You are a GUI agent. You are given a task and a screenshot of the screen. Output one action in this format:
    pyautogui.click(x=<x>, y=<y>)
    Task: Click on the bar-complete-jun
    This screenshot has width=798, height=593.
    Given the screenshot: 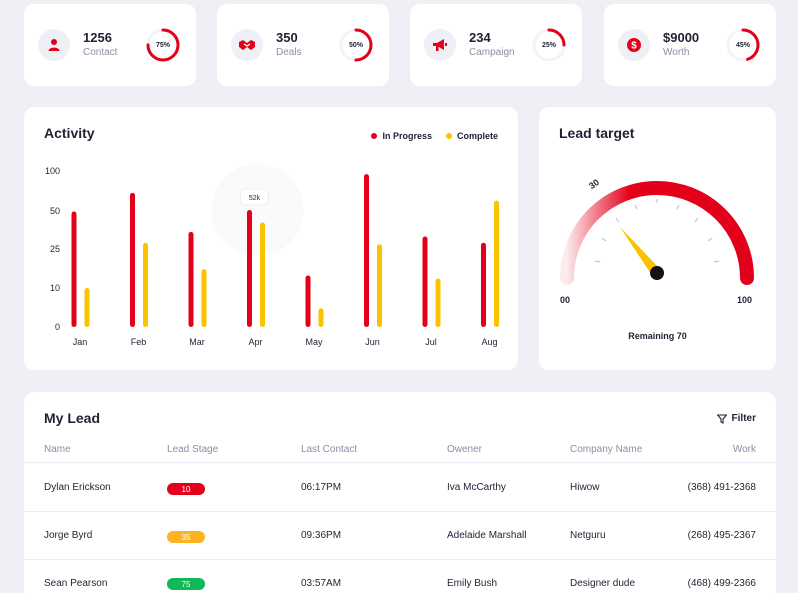 What is the action you would take?
    pyautogui.click(x=379, y=285)
    